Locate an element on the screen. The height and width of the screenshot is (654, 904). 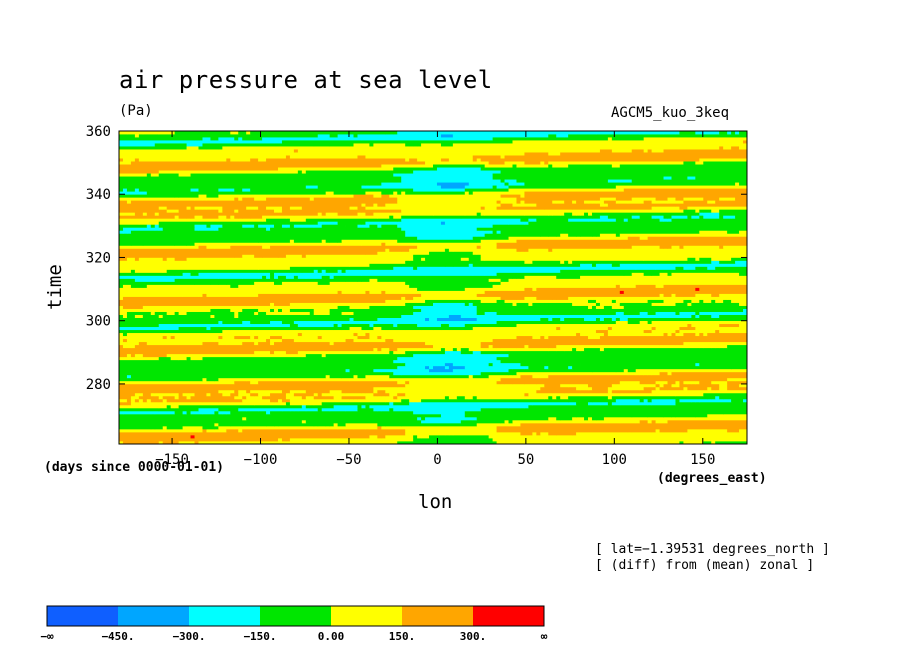
colorbar-label: 0.00 is located at coordinates (331, 636).